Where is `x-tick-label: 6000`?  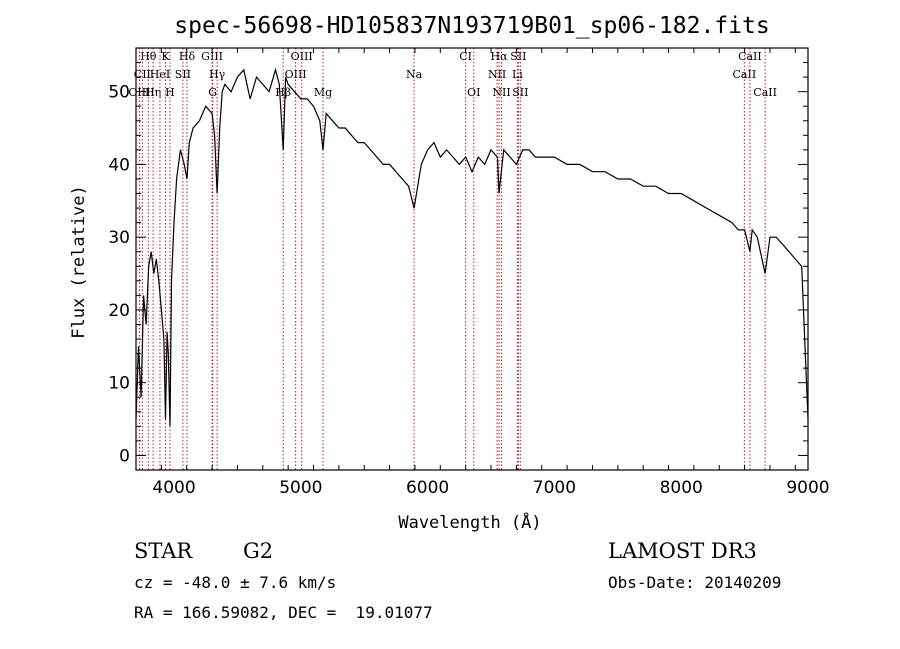 x-tick-label: 6000 is located at coordinates (427, 488).